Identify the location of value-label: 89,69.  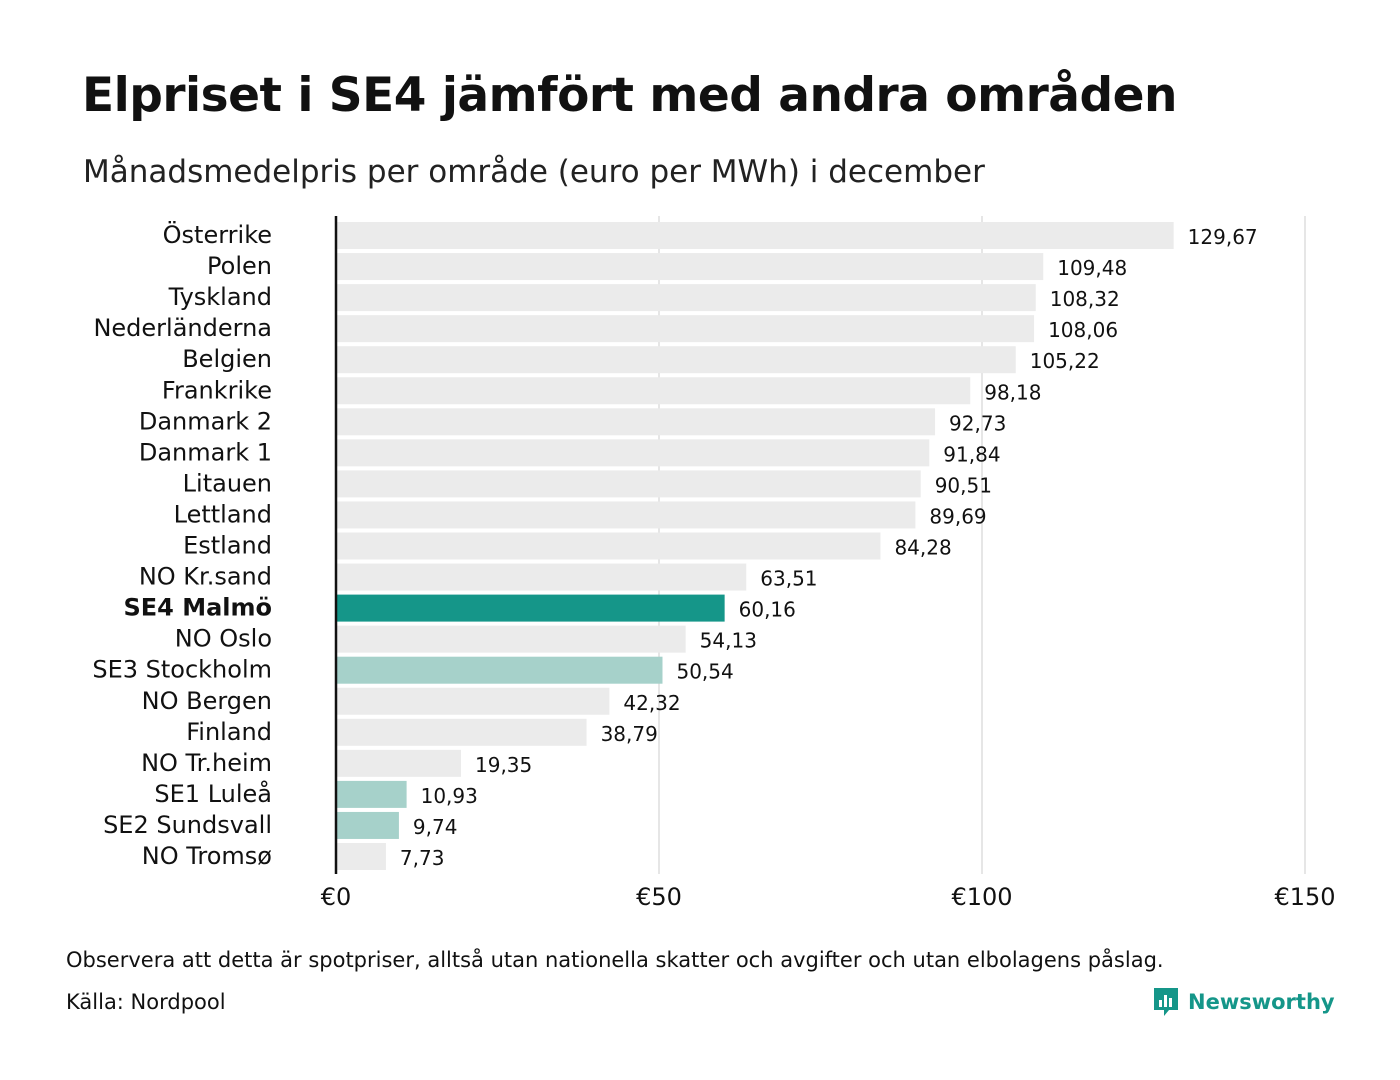
(957, 516).